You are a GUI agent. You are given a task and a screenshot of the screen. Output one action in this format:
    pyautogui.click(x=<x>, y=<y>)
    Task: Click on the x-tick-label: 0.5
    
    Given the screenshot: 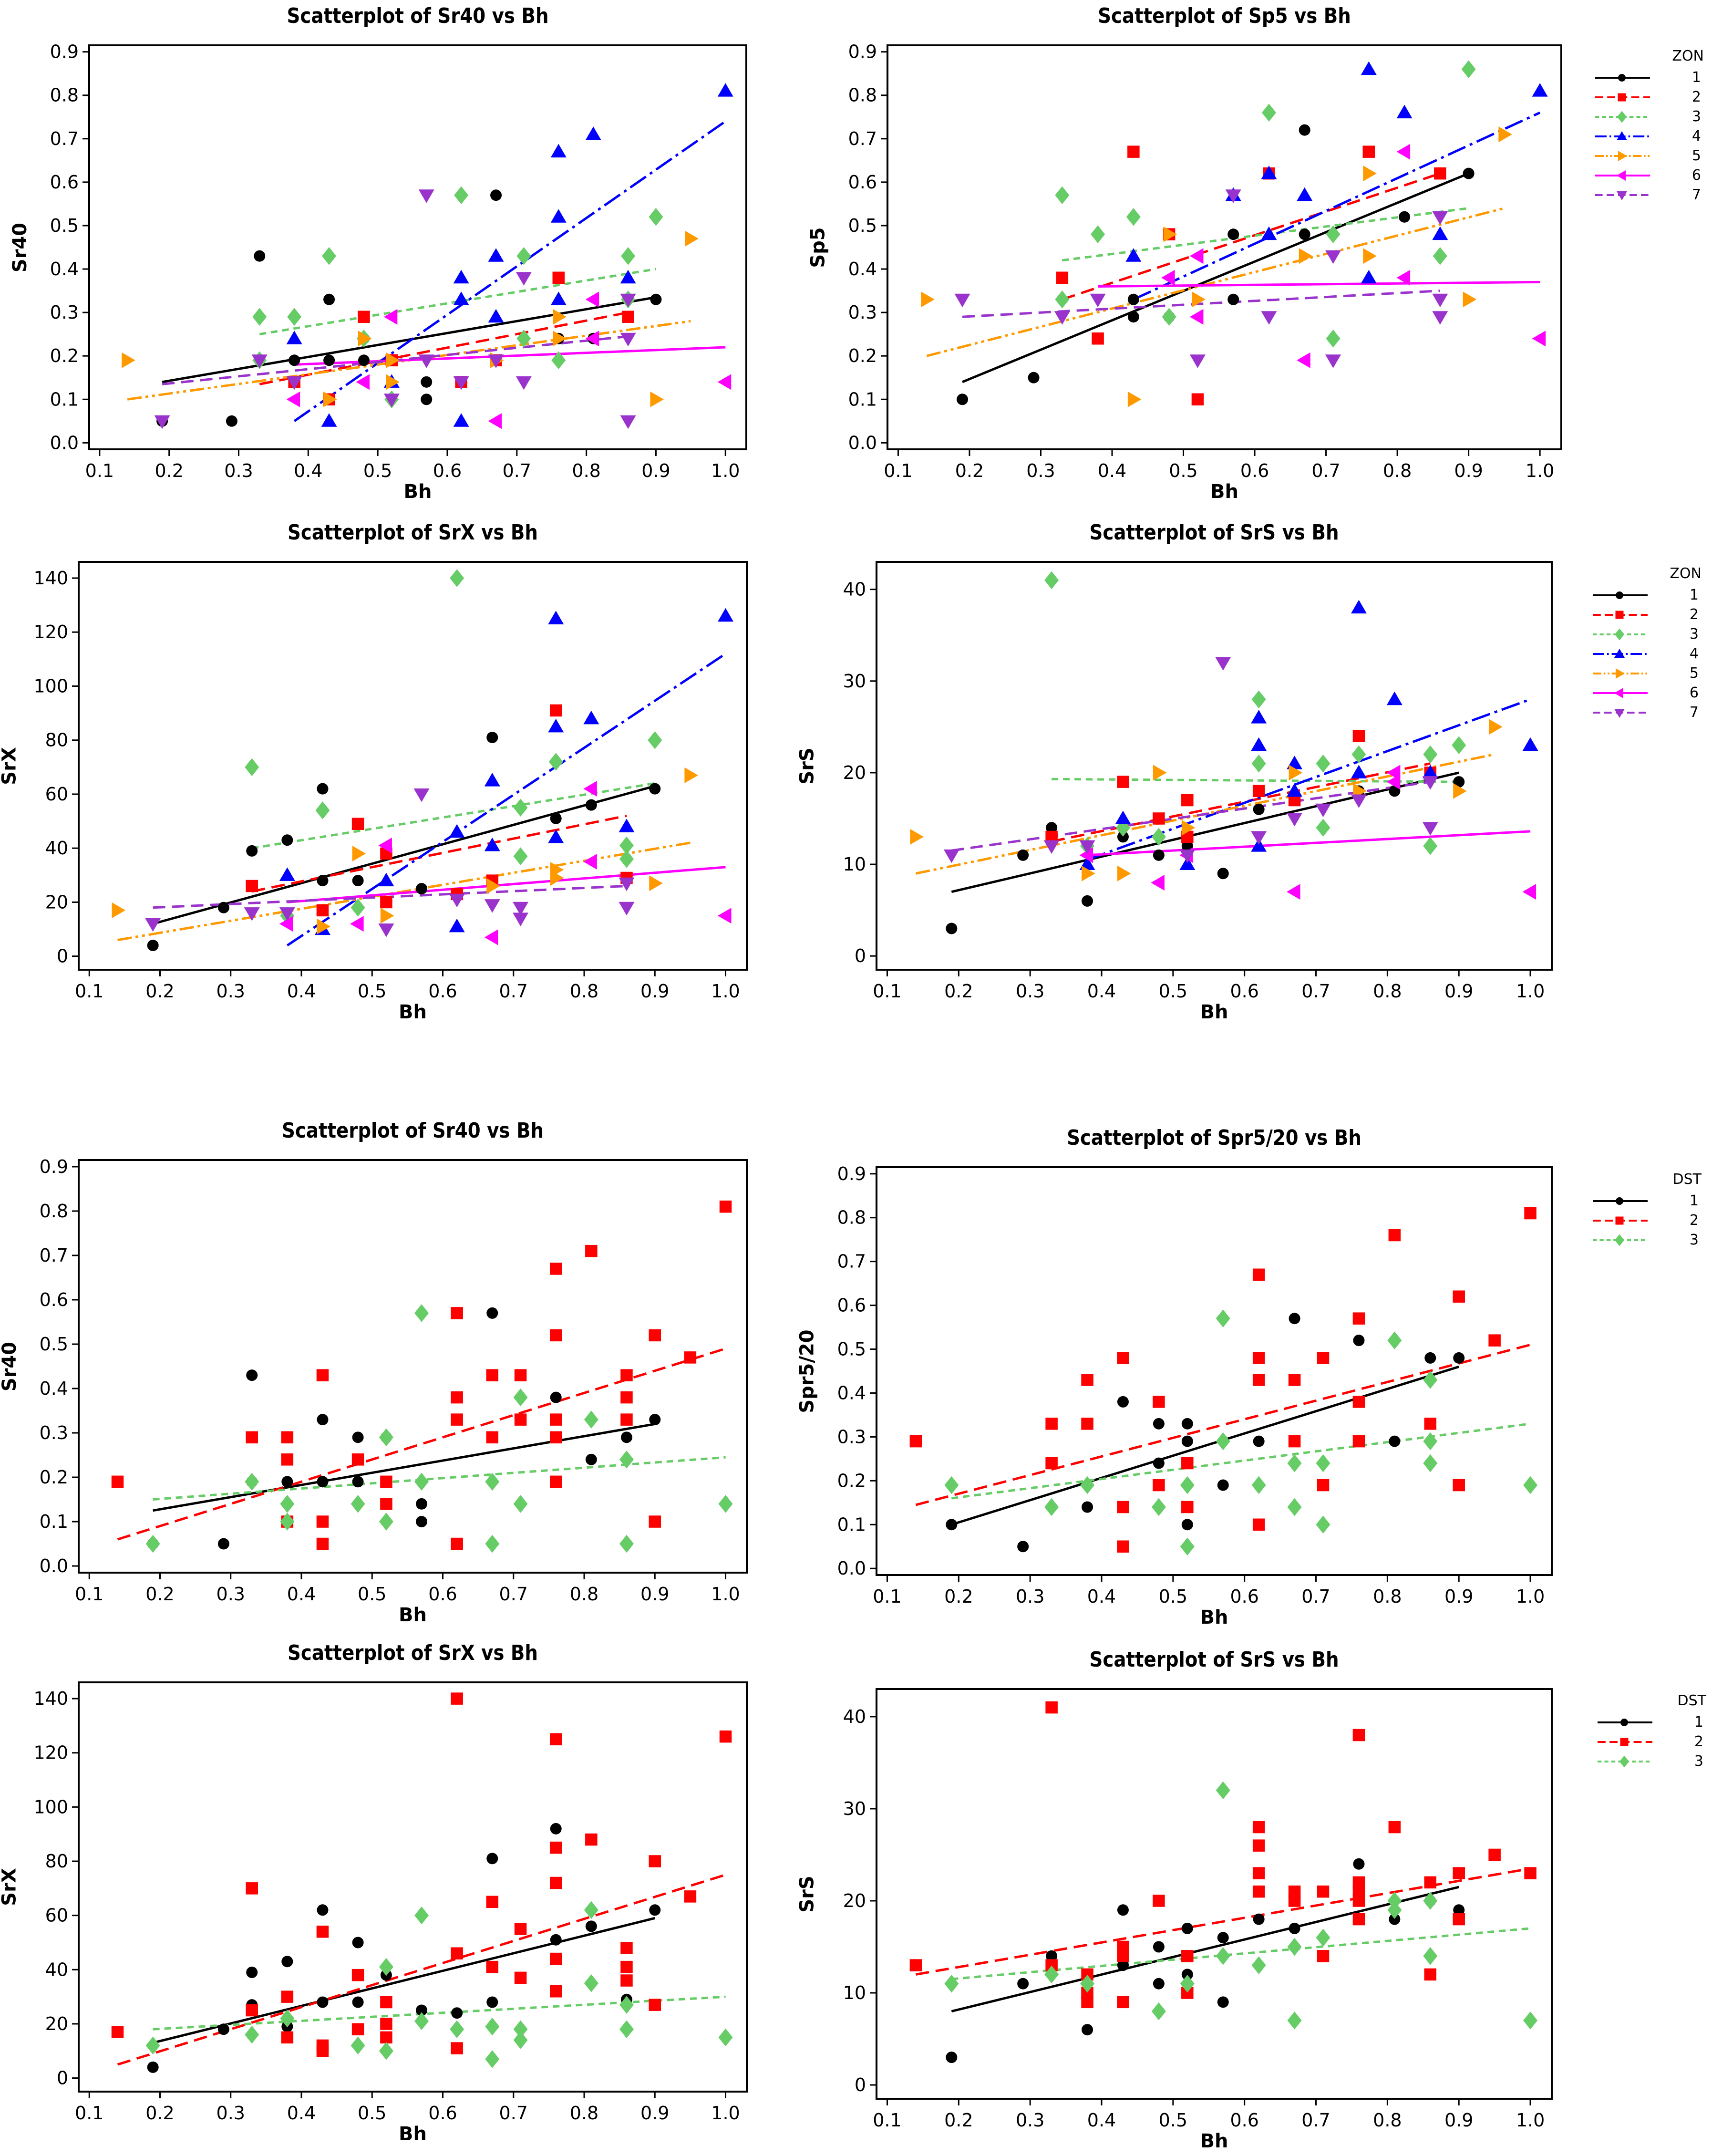 What is the action you would take?
    pyautogui.click(x=1173, y=2120)
    